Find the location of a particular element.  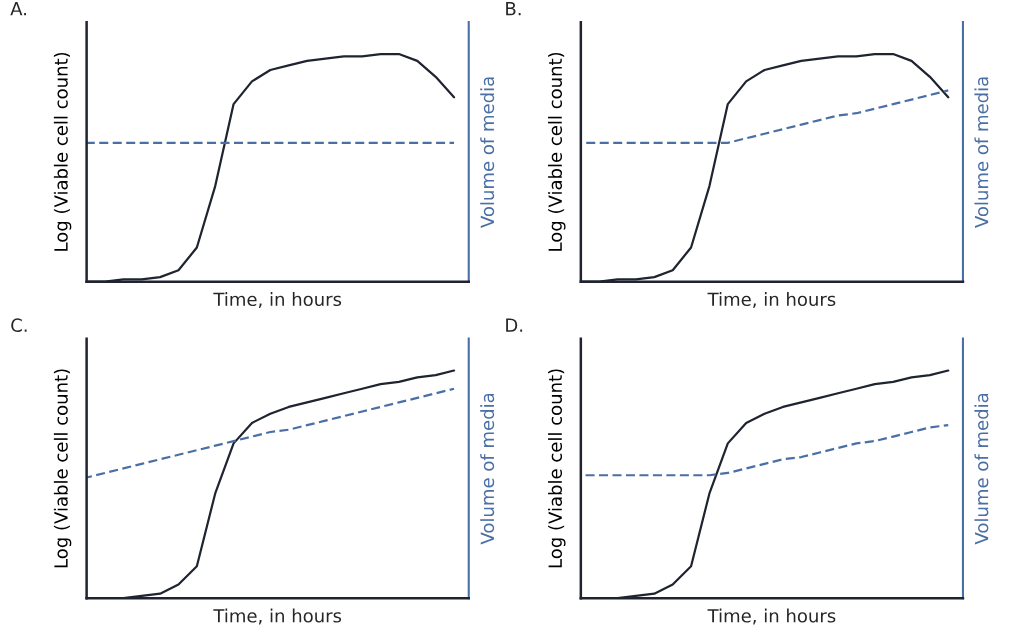

chart-title: B. is located at coordinates (513, 9).